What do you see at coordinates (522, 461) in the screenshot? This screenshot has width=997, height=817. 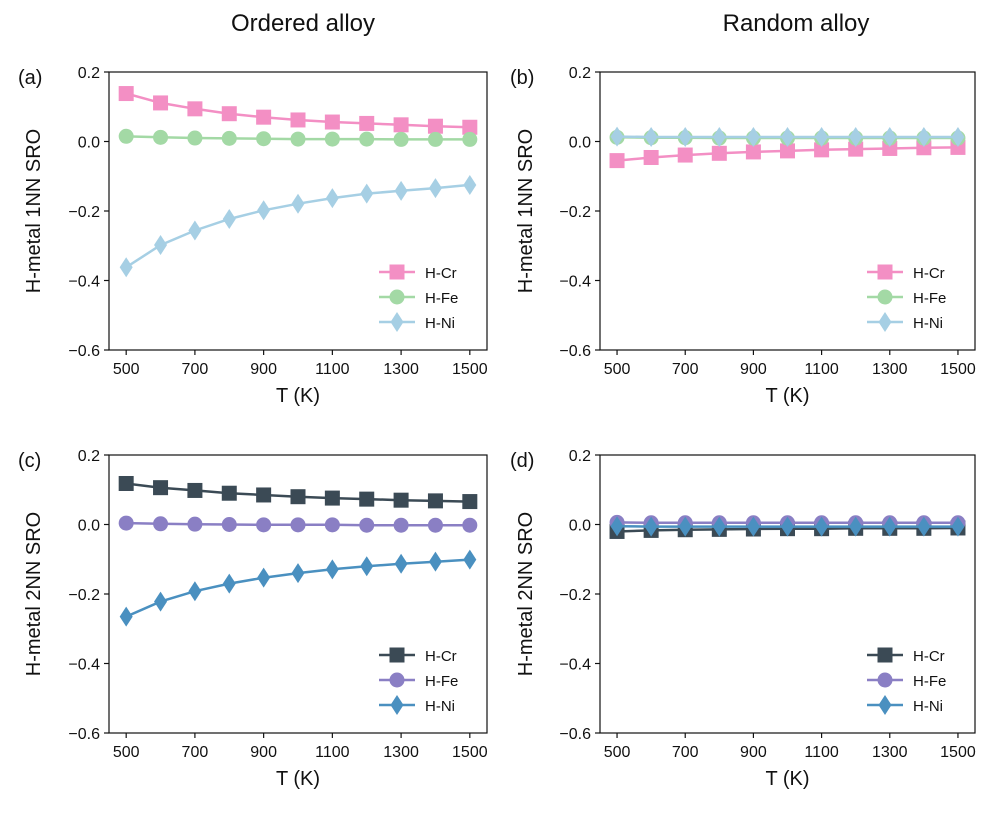 I see `panel-label: (d)` at bounding box center [522, 461].